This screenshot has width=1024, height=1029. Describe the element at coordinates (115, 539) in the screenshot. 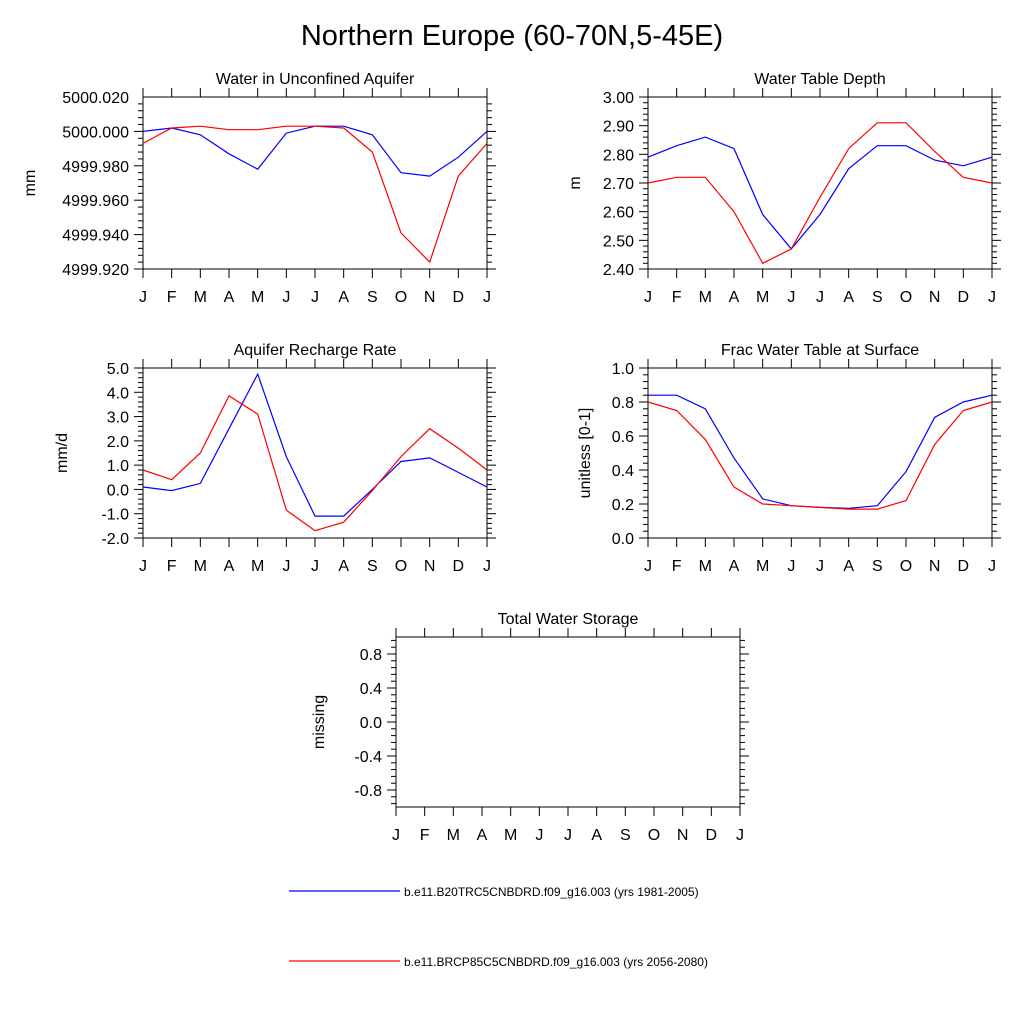

I see `y-tick-label: -2.0` at that location.